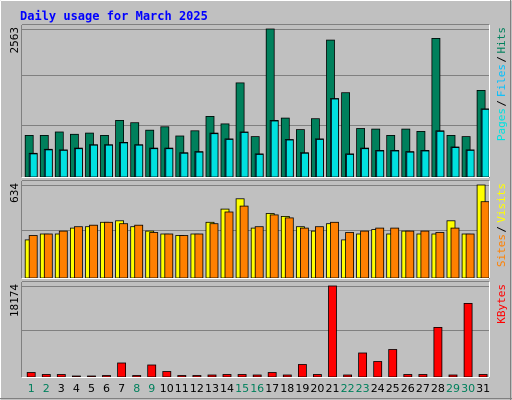 The image size is (512, 400). Describe the element at coordinates (31, 388) in the screenshot. I see `day-label-1: 1` at that location.